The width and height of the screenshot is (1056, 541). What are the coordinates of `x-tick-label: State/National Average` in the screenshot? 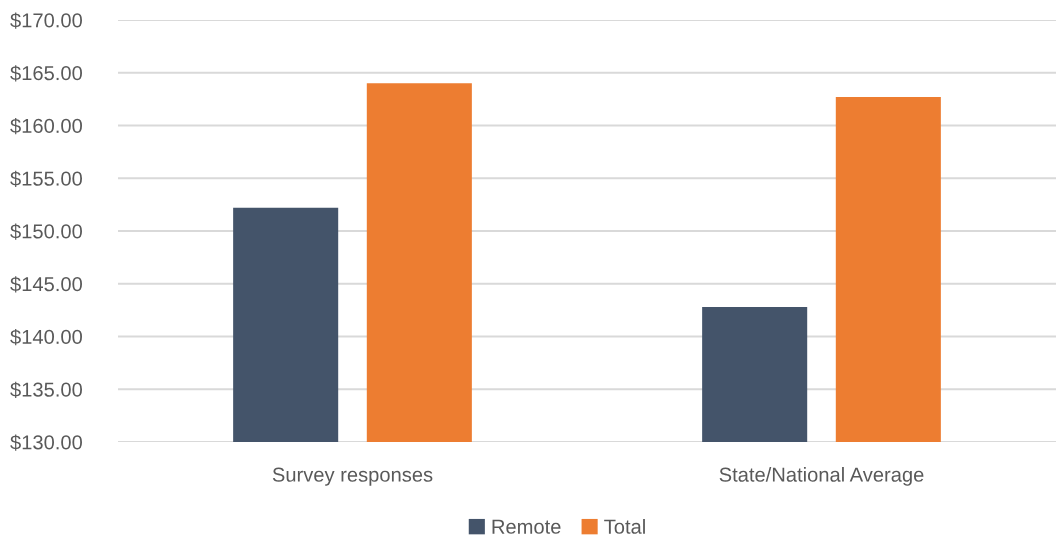 It's located at (821, 476).